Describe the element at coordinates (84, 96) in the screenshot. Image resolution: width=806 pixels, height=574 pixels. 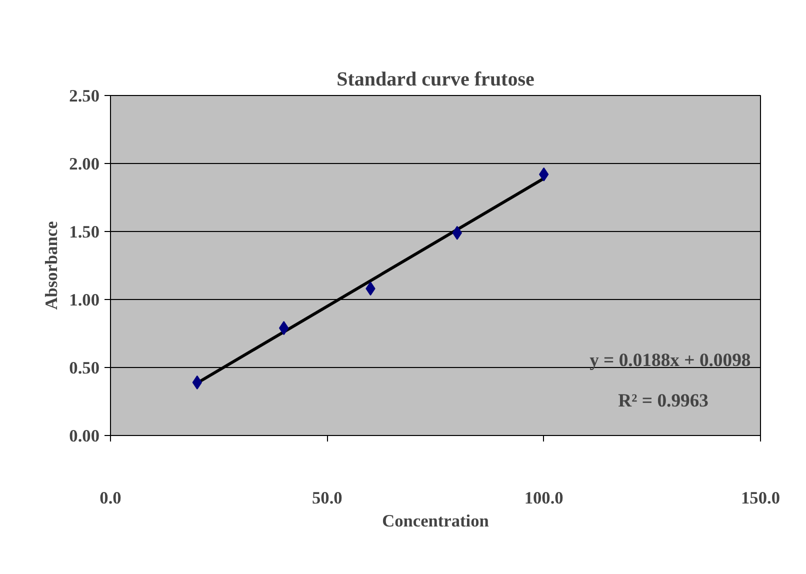
I see `y-tick-label: 2.50` at that location.